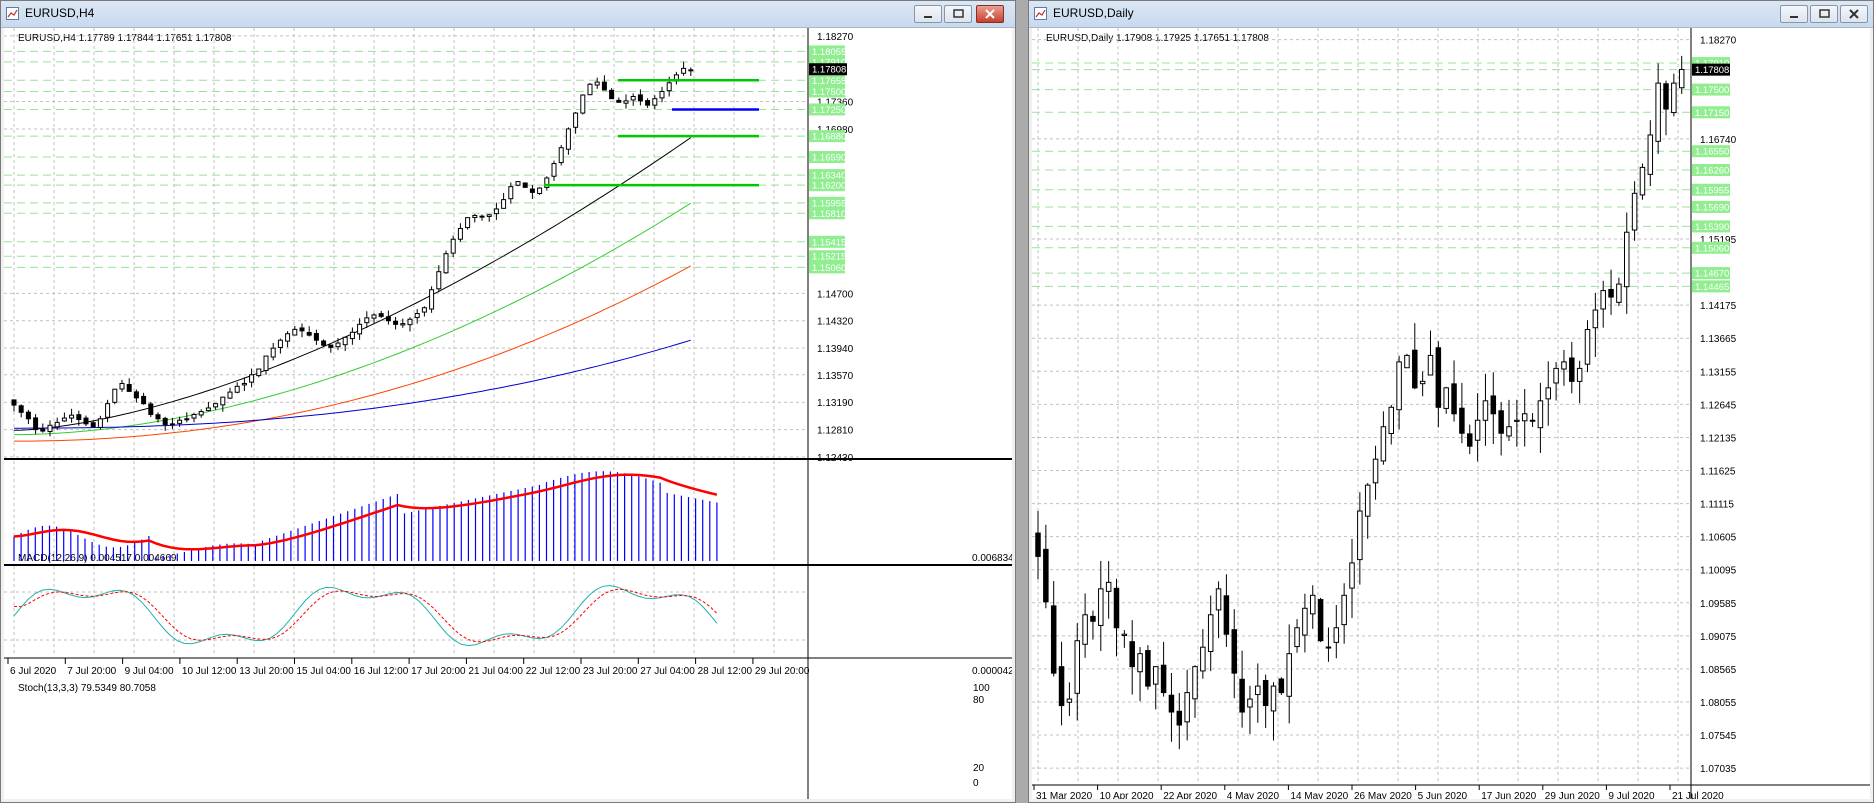 The width and height of the screenshot is (1874, 803). What do you see at coordinates (508, 14) in the screenshot?
I see `h4-window-titlebar: EURUSD,H4` at bounding box center [508, 14].